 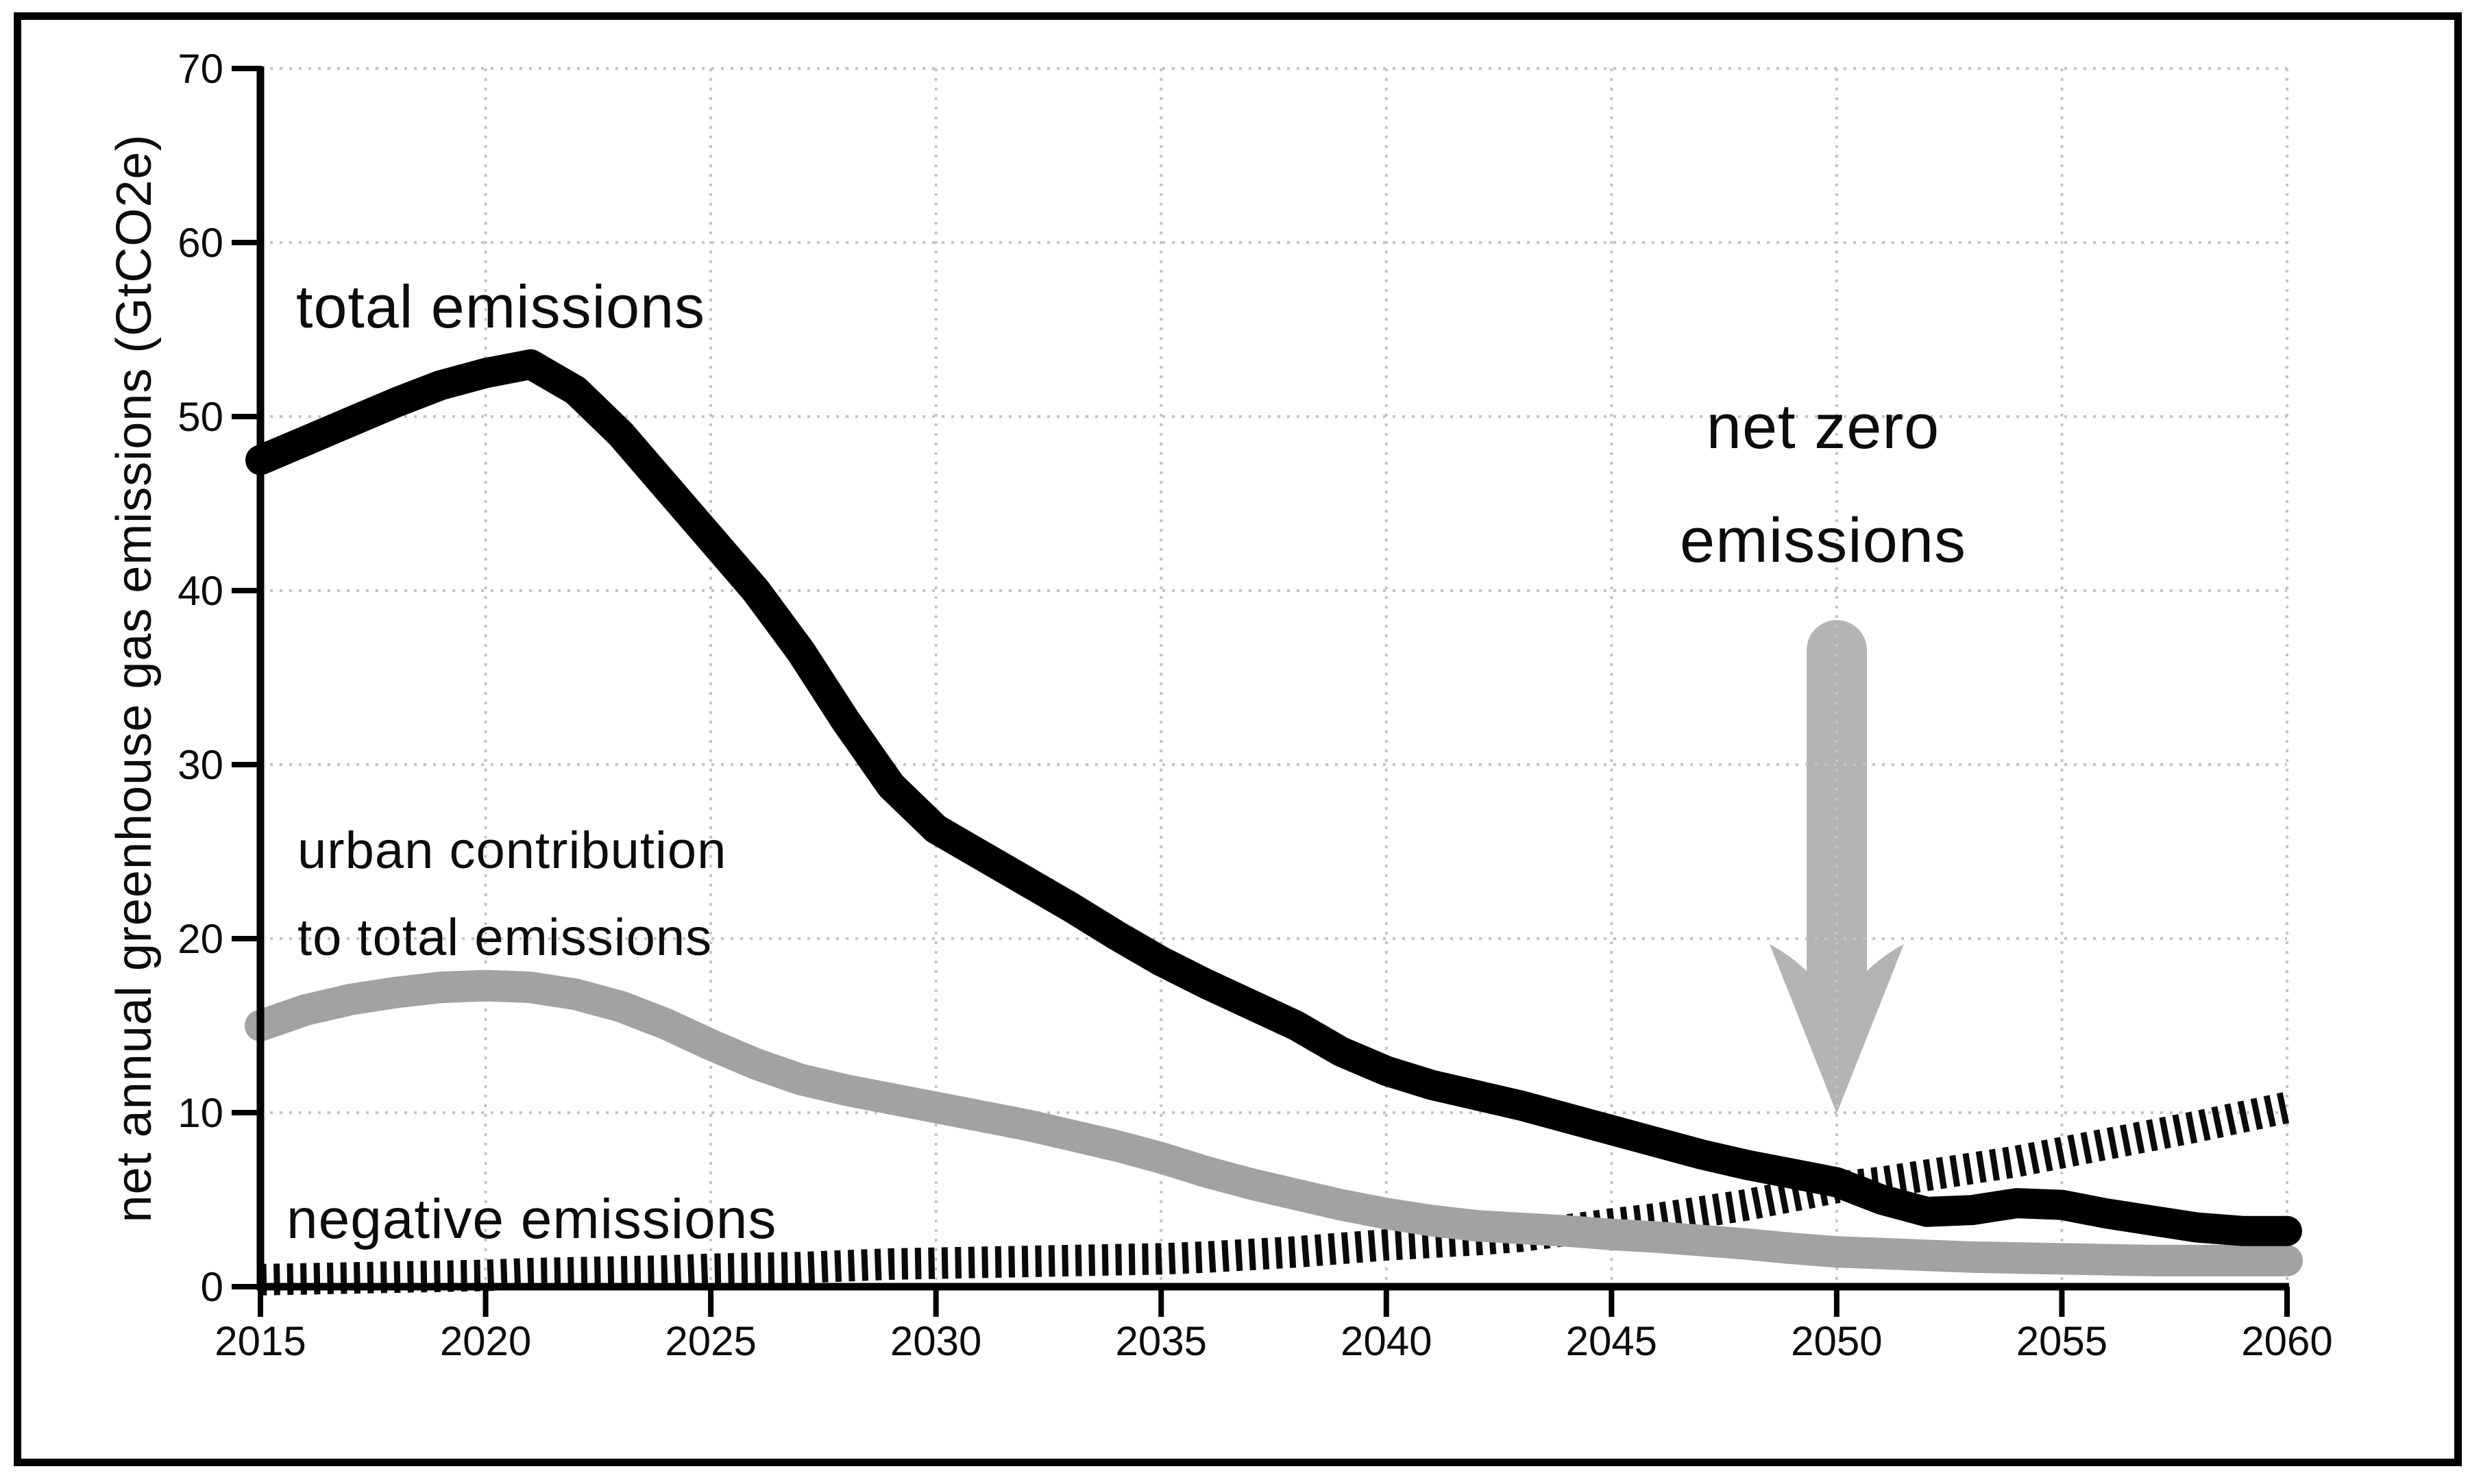 What do you see at coordinates (531, 1219) in the screenshot?
I see `negative-emissions-label: negative emissions` at bounding box center [531, 1219].